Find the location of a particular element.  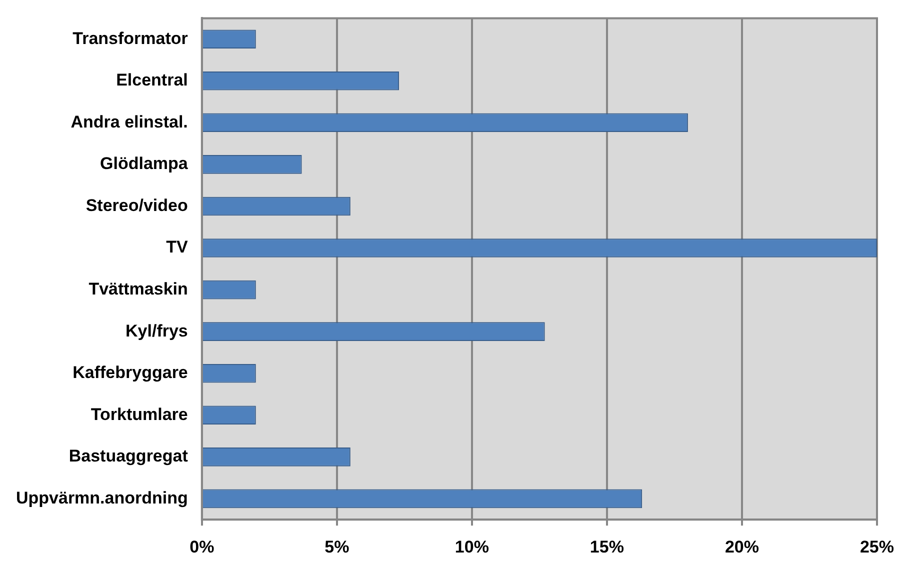

x-tick-label: 10% is located at coordinates (471, 546).